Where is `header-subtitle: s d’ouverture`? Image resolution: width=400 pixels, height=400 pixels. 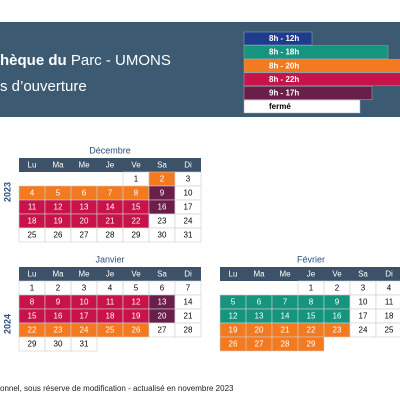 header-subtitle: s d’ouverture is located at coordinates (43, 86).